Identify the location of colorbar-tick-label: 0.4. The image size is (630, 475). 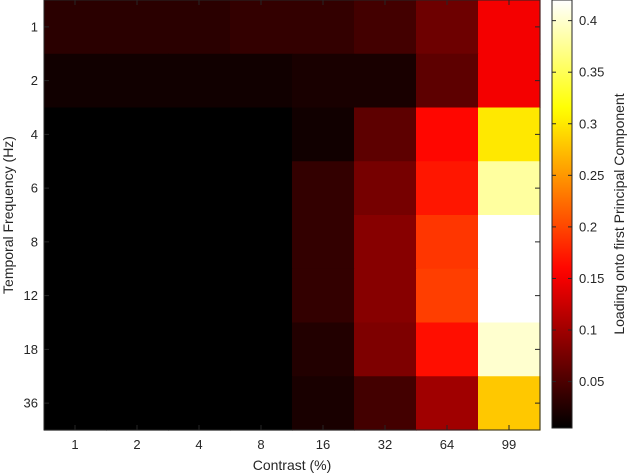
(588, 20).